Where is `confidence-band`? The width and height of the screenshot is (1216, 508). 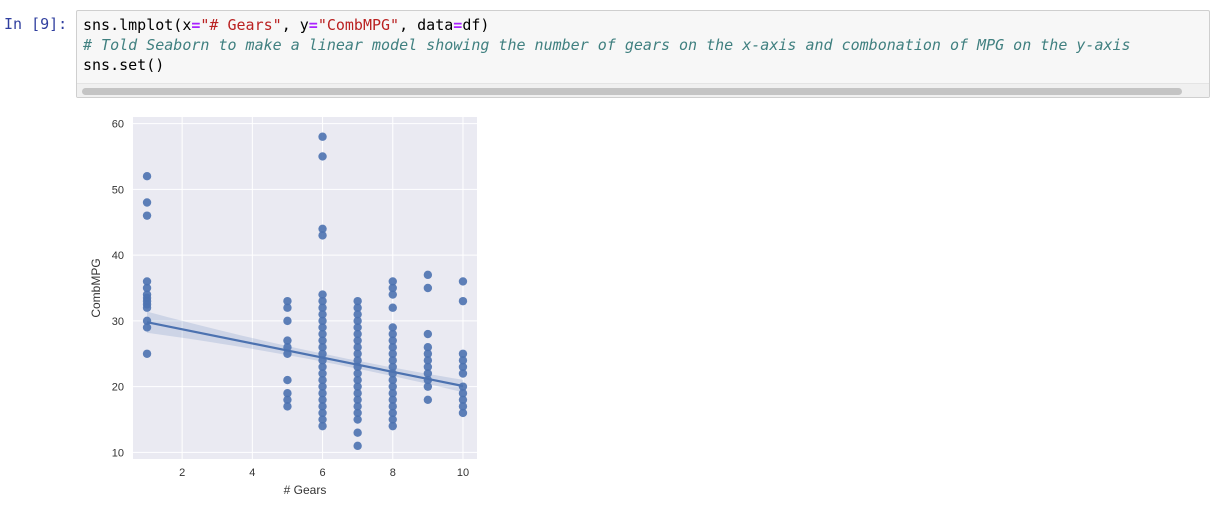
confidence-band is located at coordinates (305, 352).